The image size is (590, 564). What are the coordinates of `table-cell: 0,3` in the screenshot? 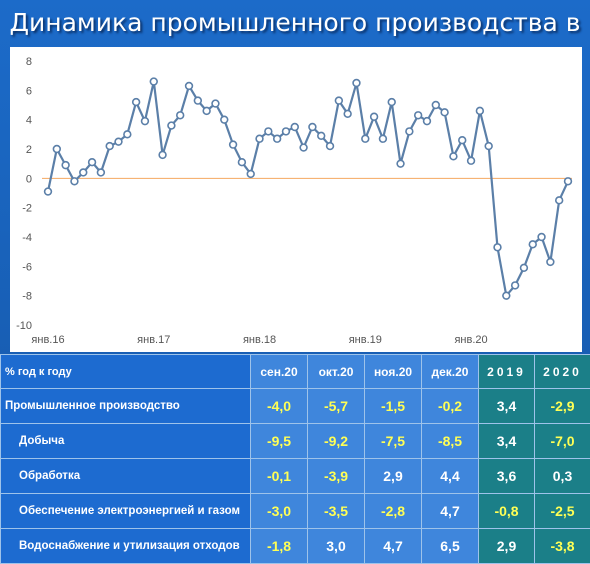 It's located at (562, 476).